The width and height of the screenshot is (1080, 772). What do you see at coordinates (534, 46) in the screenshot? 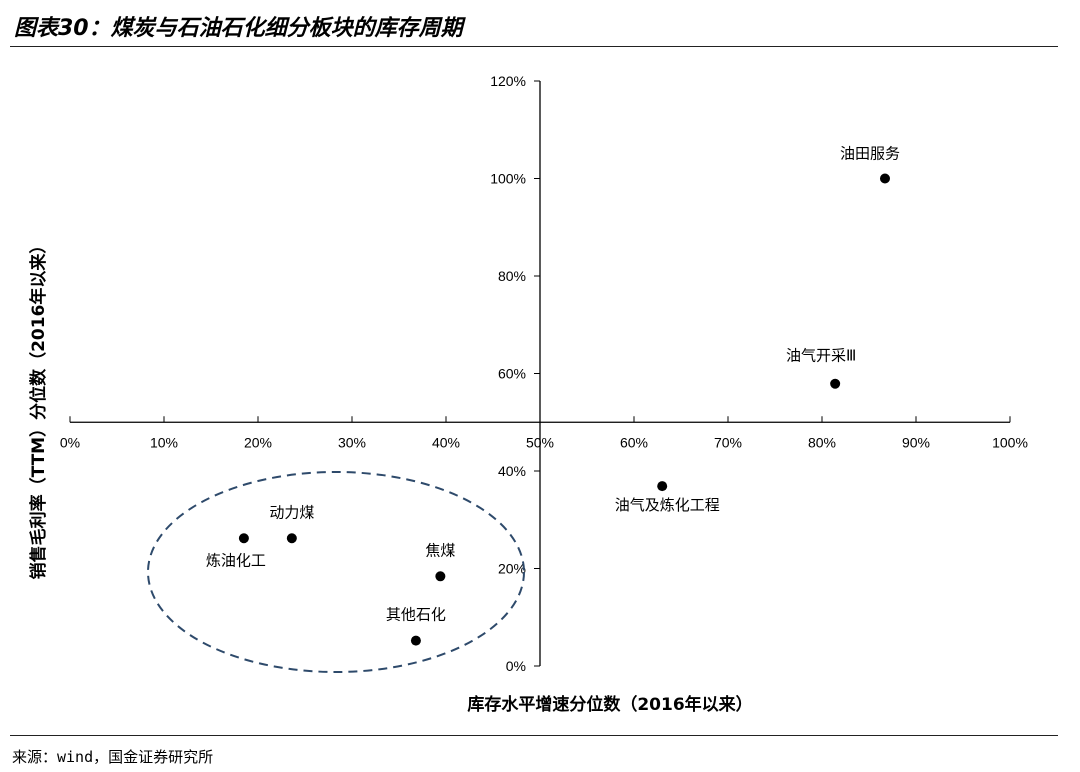
I see `top-rule` at bounding box center [534, 46].